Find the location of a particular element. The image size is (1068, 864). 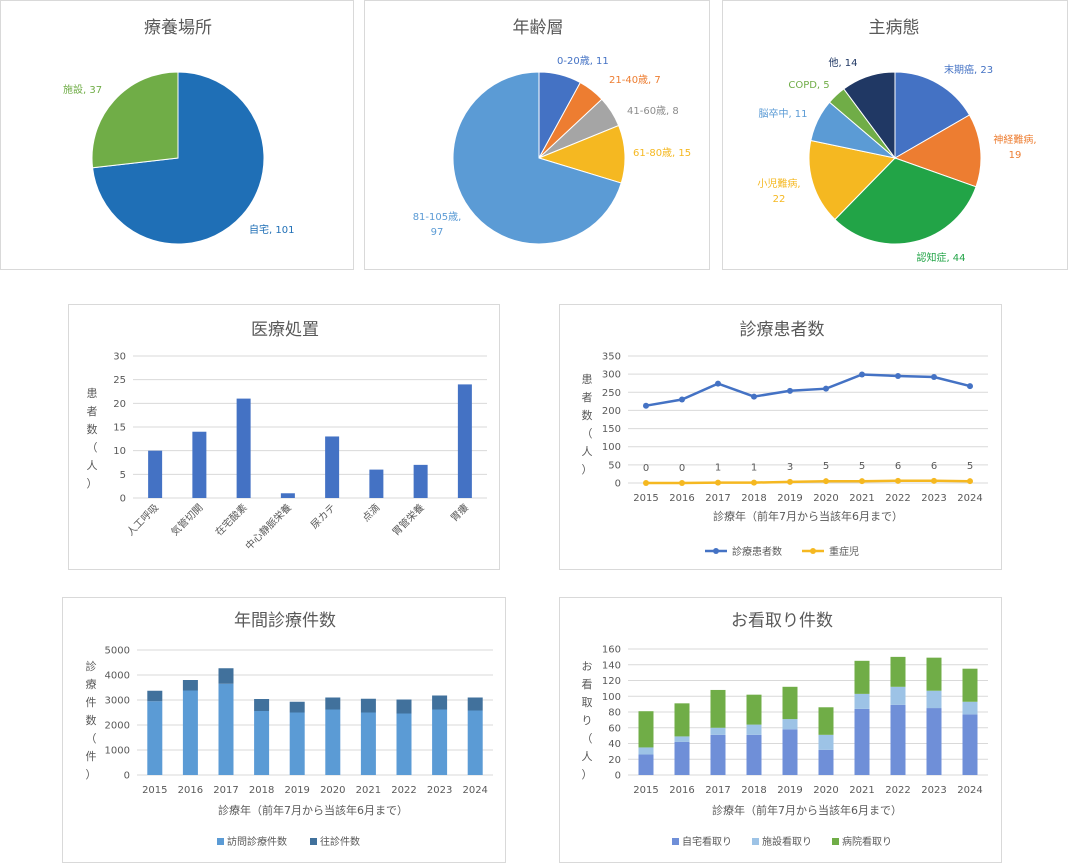

pie-label-6: 他, 14 is located at coordinates (842, 62).